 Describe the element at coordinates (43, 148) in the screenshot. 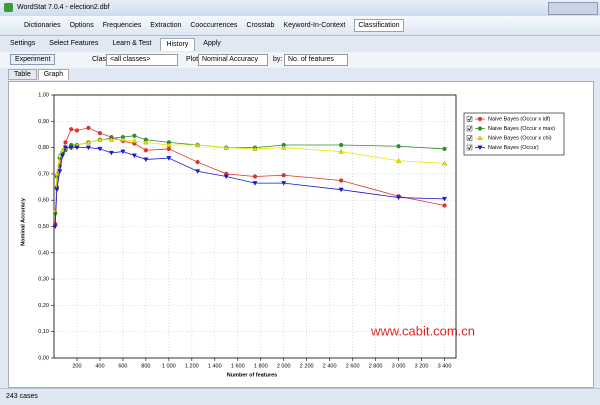

I see `y-tick-label: 0,80` at that location.